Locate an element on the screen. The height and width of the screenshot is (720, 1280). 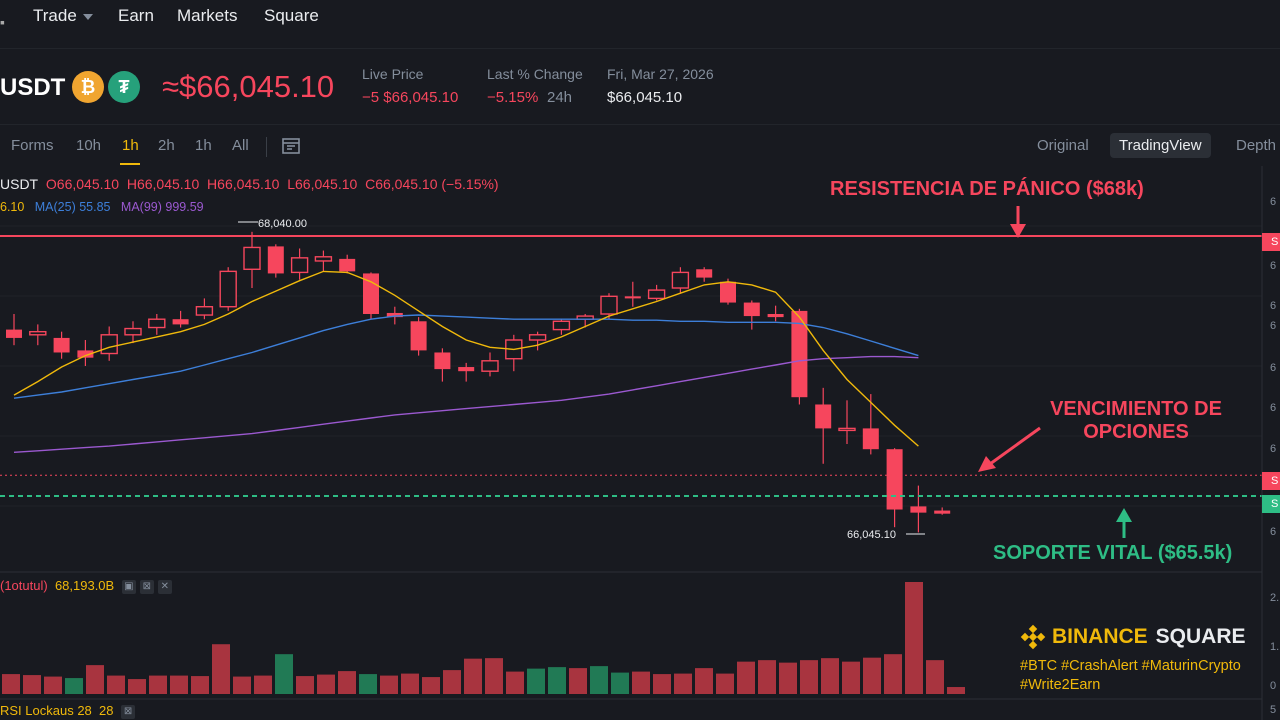
ma25-line is located at coordinates (466, 356).